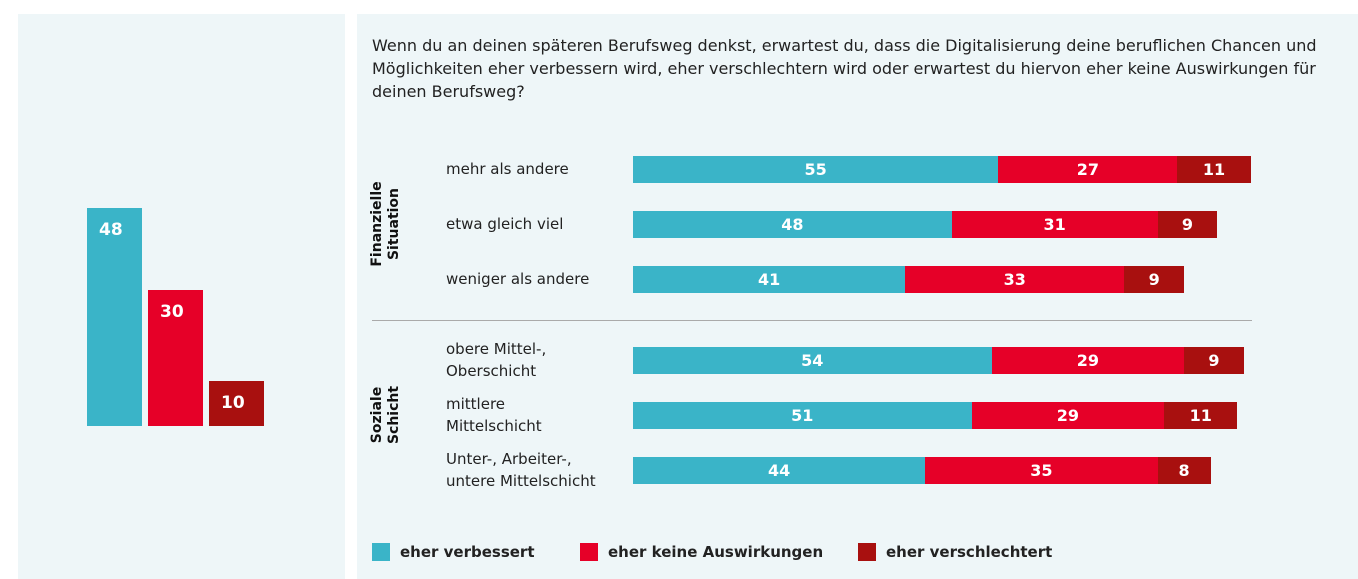  Describe the element at coordinates (518, 279) in the screenshot. I see `row-label: weniger als andere` at that location.